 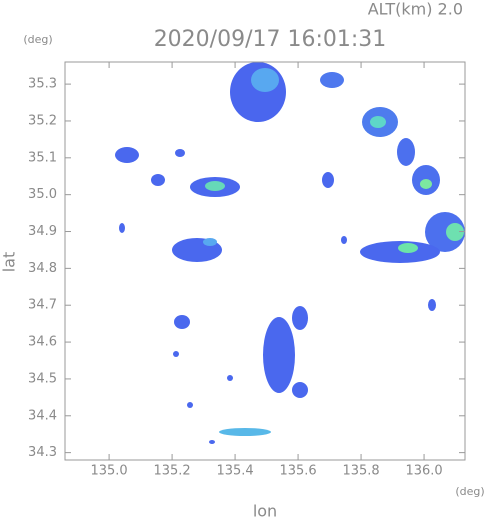 I want to click on y-tick-label: 34.4, so click(x=42, y=415).